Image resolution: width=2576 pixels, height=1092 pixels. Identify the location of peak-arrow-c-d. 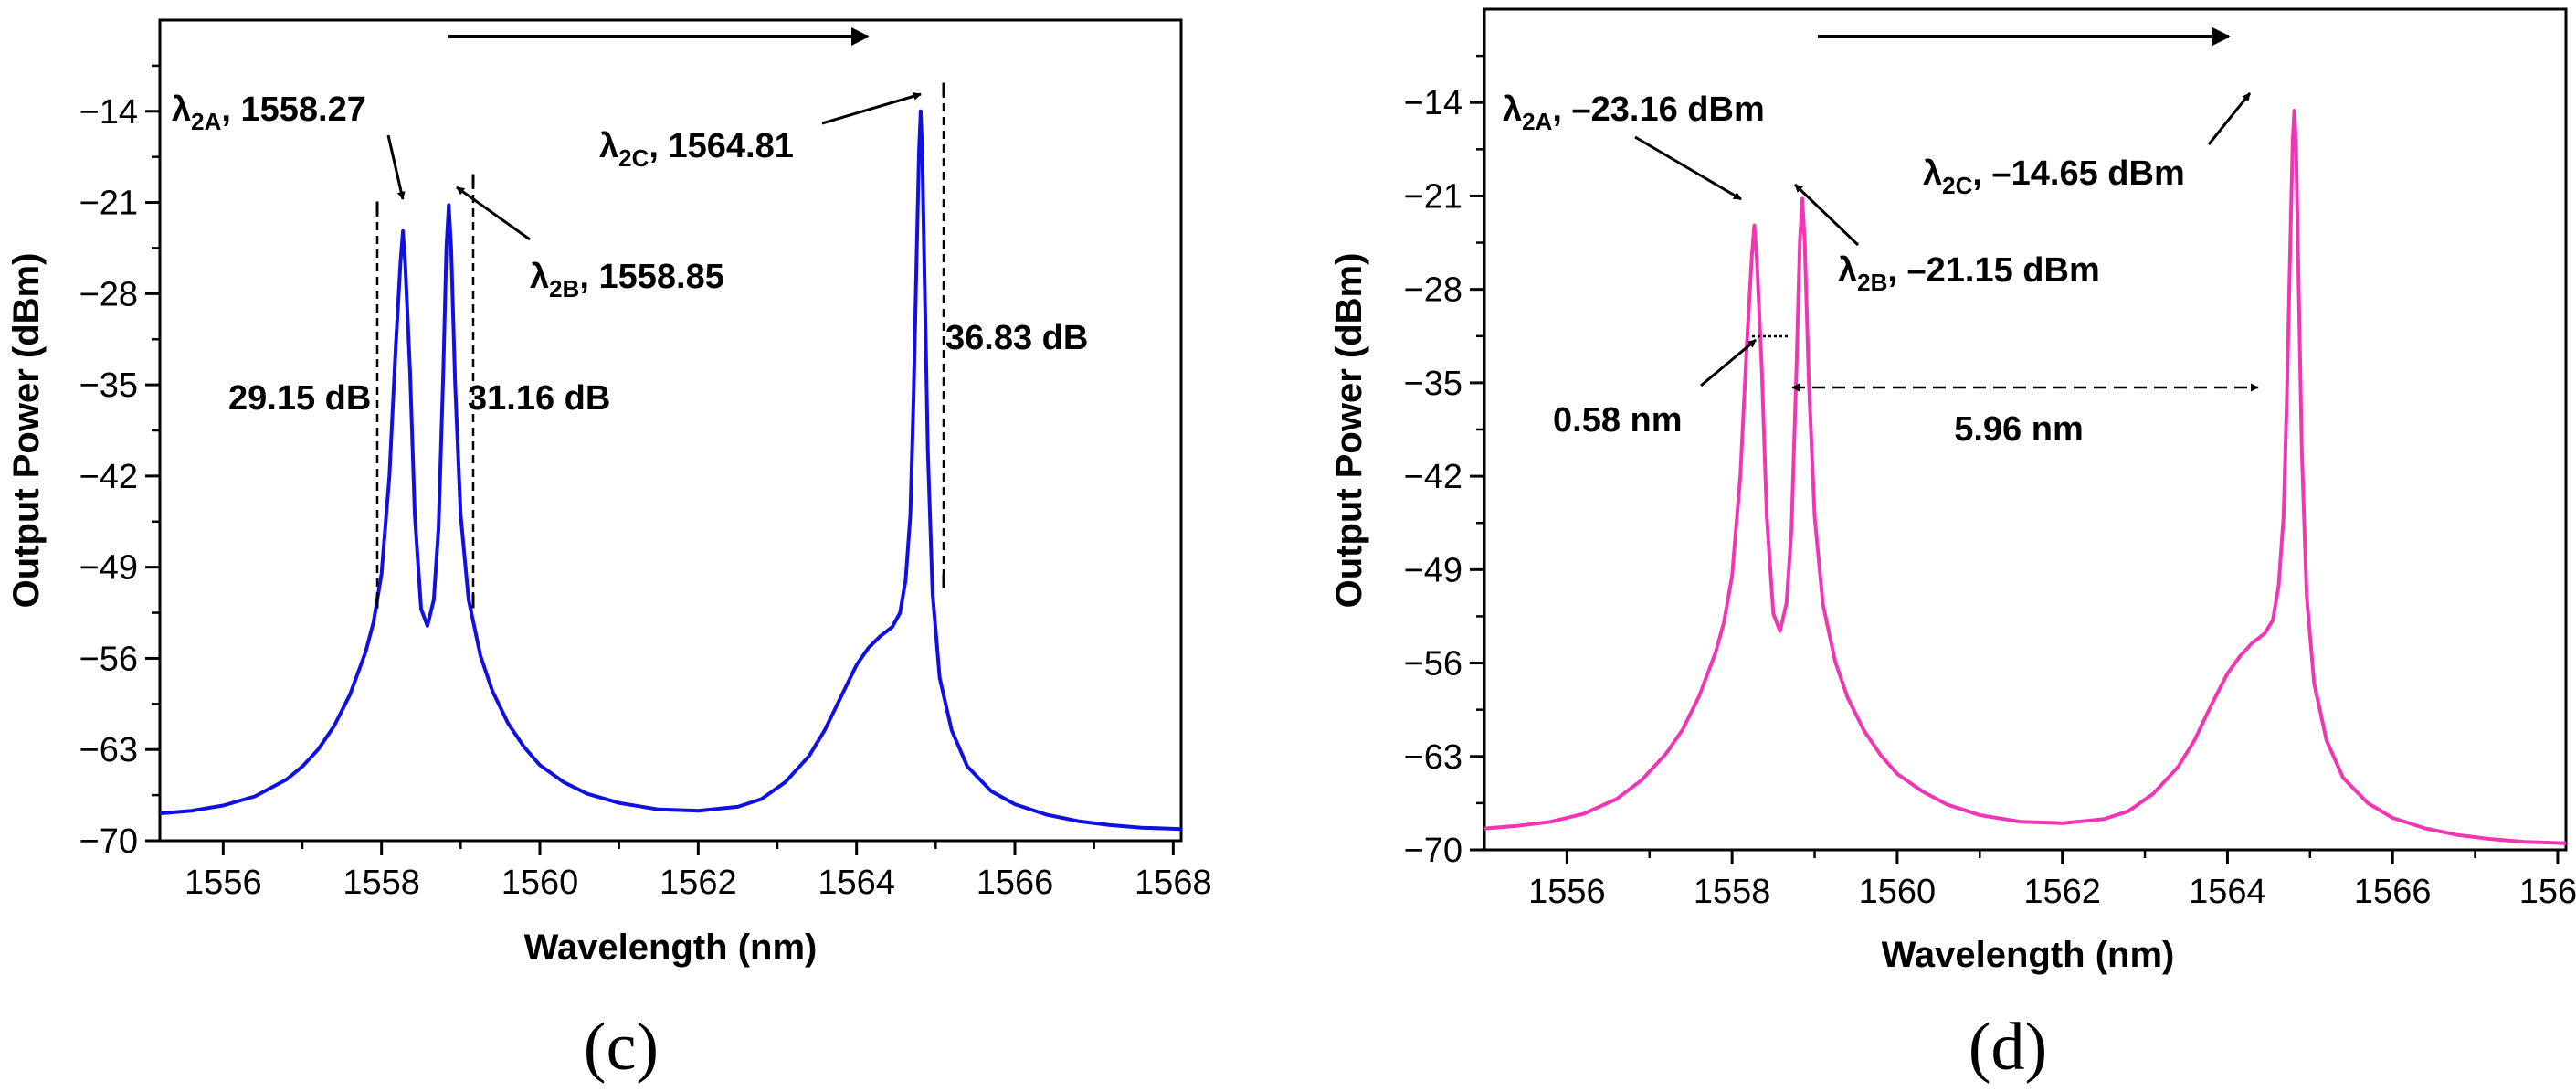
(2229, 118).